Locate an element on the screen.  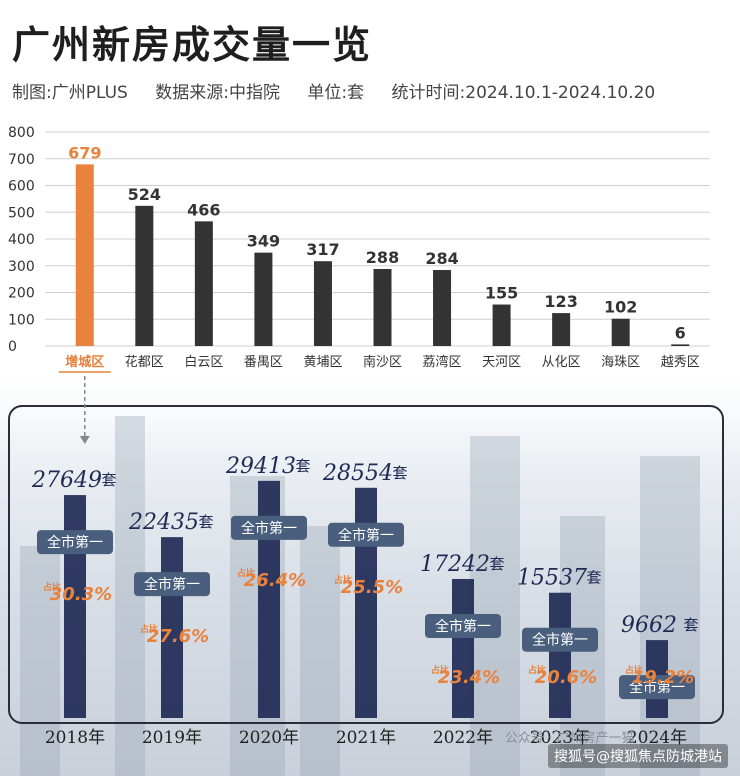
data-label: 123 is located at coordinates (560, 301).